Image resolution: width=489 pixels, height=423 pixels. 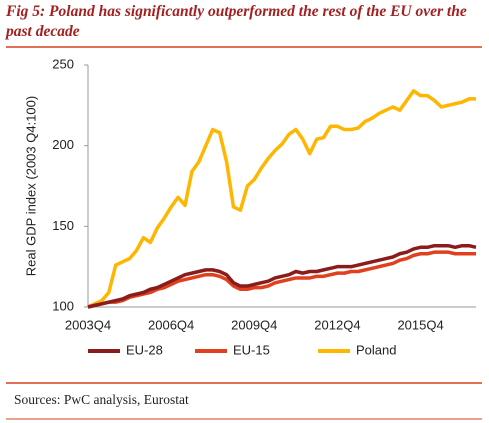 What do you see at coordinates (254, 324) in the screenshot?
I see `x-tick-label: 2009Q4` at bounding box center [254, 324].